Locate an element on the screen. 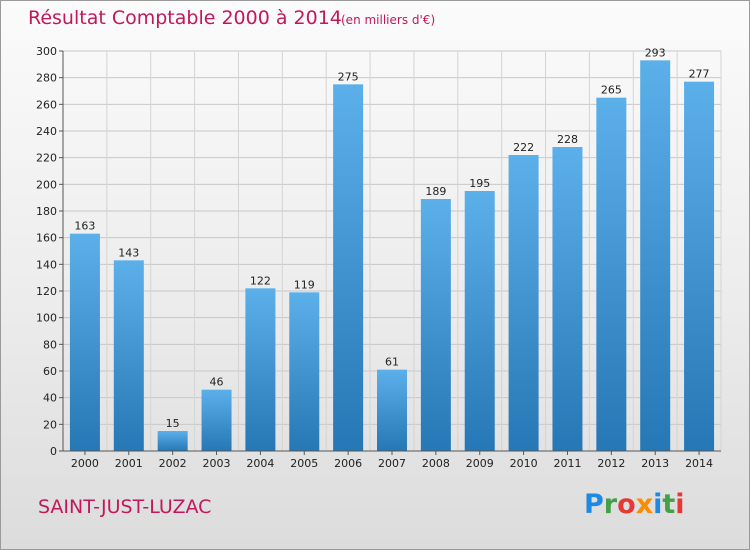 This screenshot has width=750, height=550. logo-letter: P is located at coordinates (594, 504).